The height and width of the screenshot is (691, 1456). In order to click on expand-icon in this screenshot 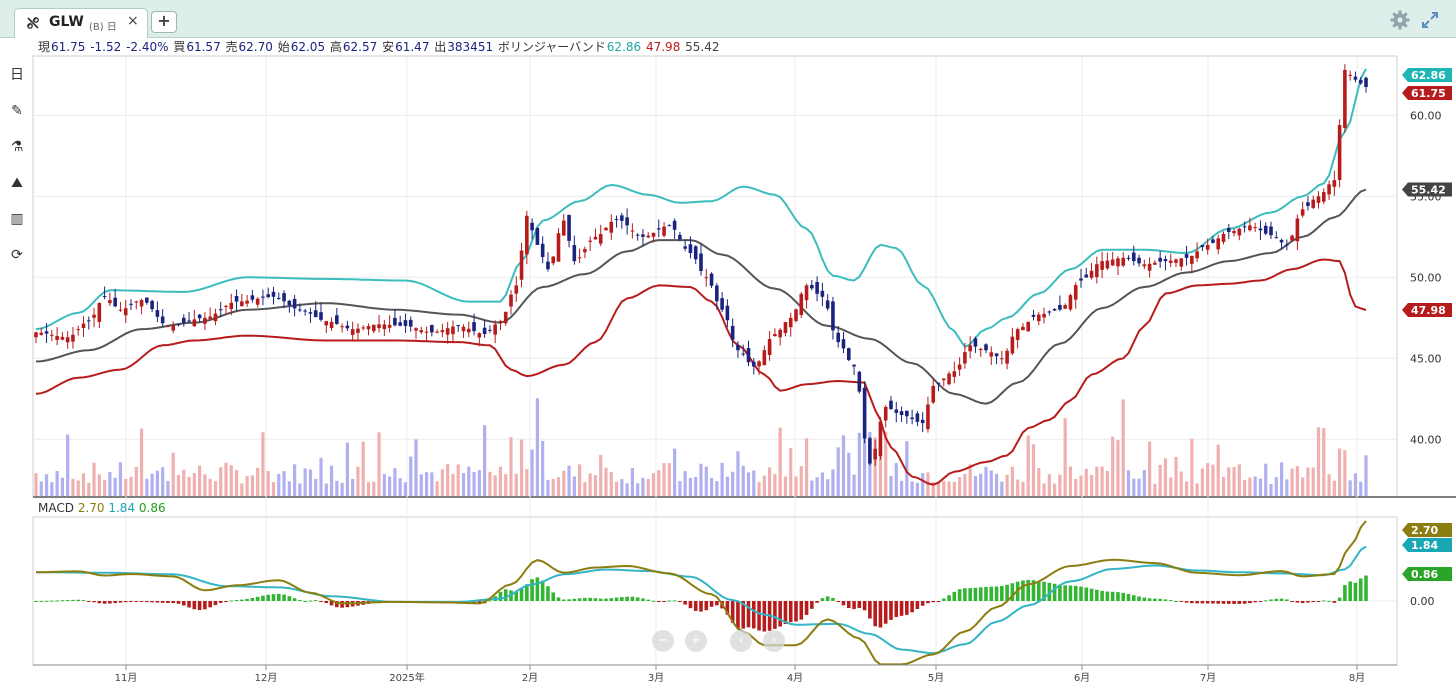, I will do `click(1430, 22)`.